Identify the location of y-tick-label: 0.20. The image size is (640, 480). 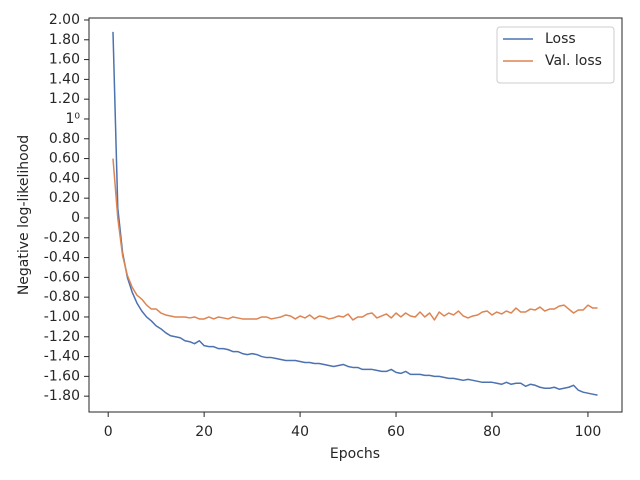
(64, 198).